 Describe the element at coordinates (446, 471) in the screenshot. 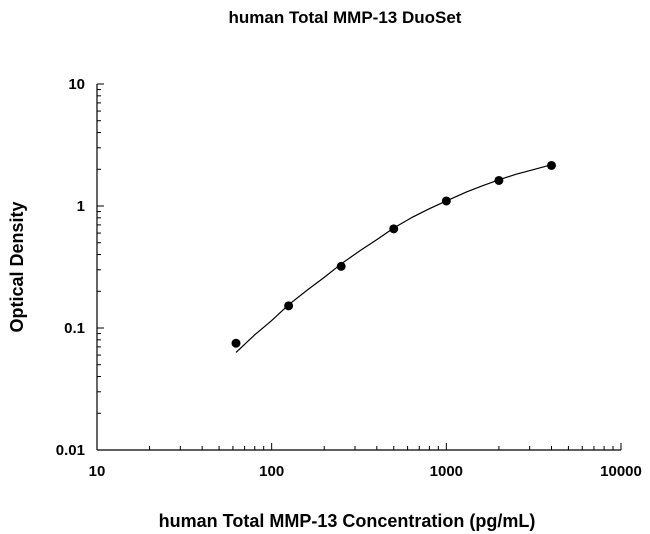

I see `x-tick-label: 1000` at that location.